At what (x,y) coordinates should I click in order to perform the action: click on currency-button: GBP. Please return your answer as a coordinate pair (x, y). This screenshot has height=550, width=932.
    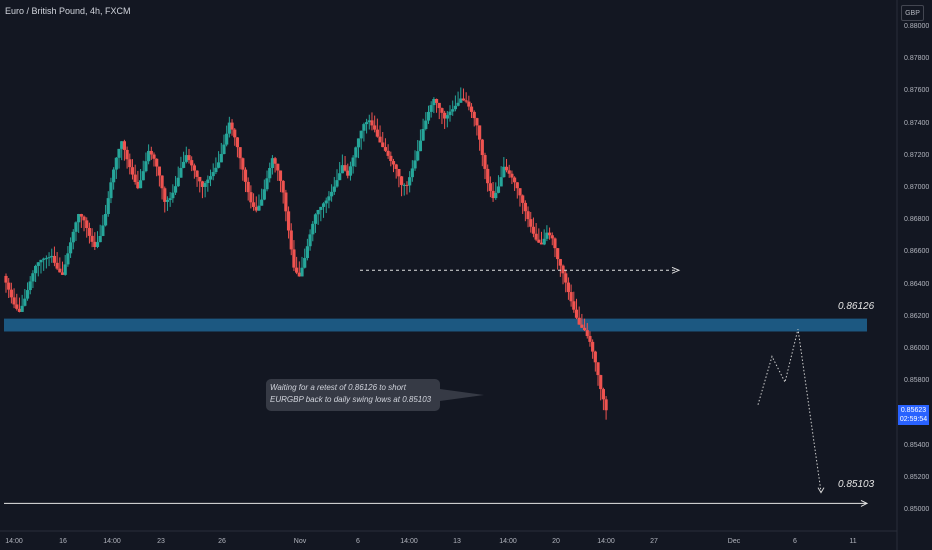
    Looking at the image, I should click on (912, 13).